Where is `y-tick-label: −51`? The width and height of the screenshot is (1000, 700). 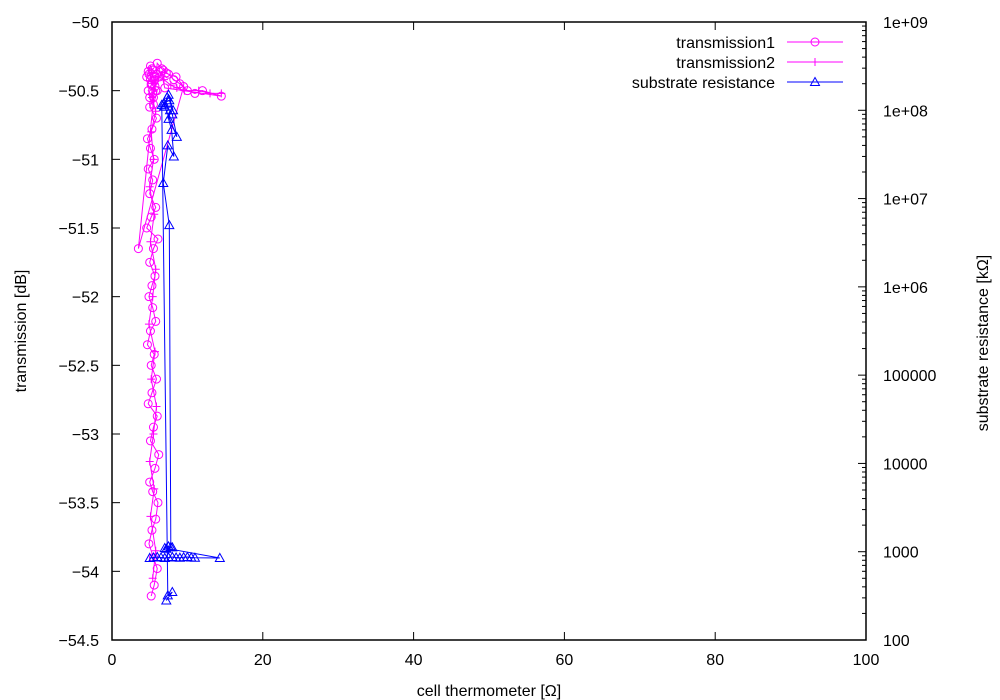
y-tick-label: −51 is located at coordinates (85, 160).